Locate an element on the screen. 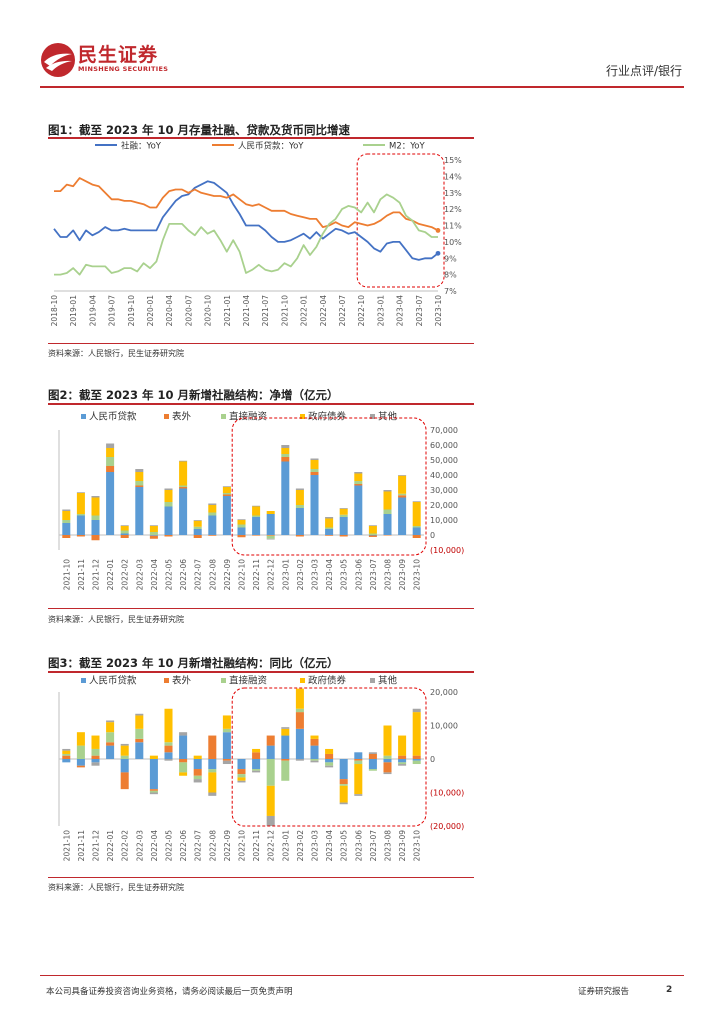  x-tick-label: 2022-04 is located at coordinates (154, 575).